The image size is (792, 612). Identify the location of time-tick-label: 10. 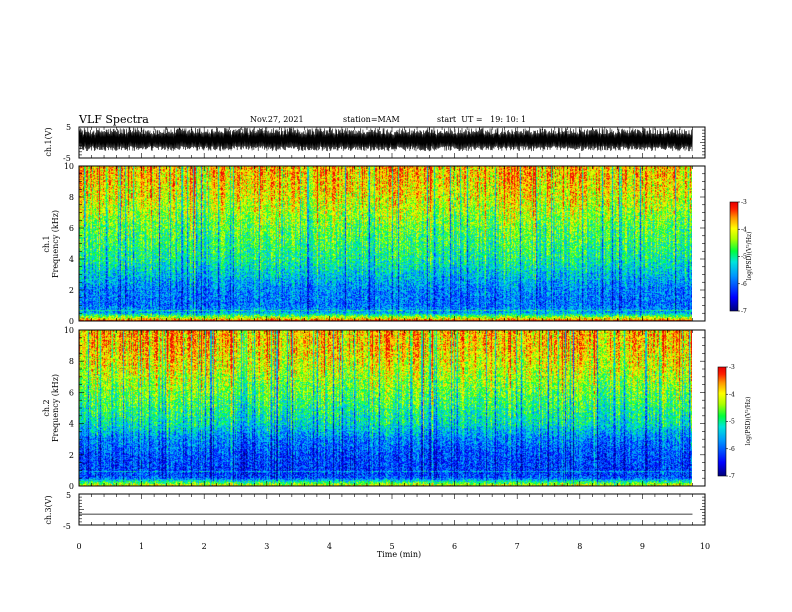
(705, 546).